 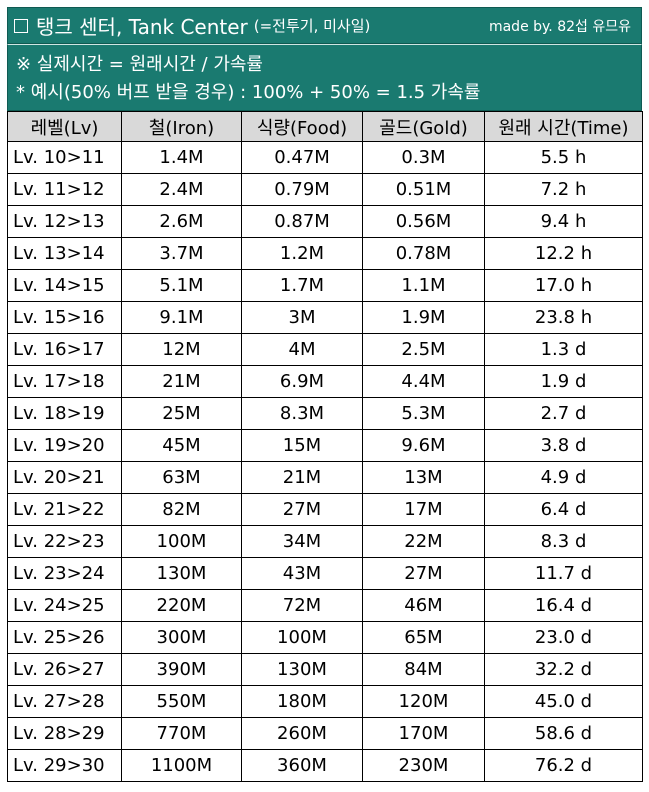 I want to click on column-header-iron: 철(Iron), so click(x=181, y=126).